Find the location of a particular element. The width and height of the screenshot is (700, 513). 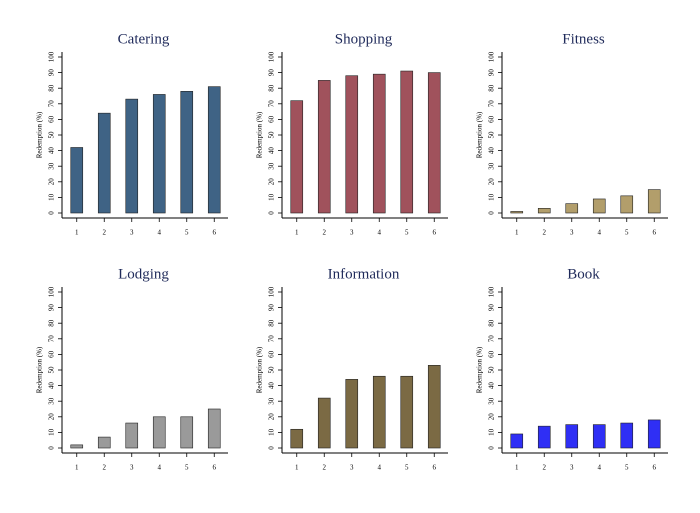

panel-title: Catering is located at coordinates (144, 39).